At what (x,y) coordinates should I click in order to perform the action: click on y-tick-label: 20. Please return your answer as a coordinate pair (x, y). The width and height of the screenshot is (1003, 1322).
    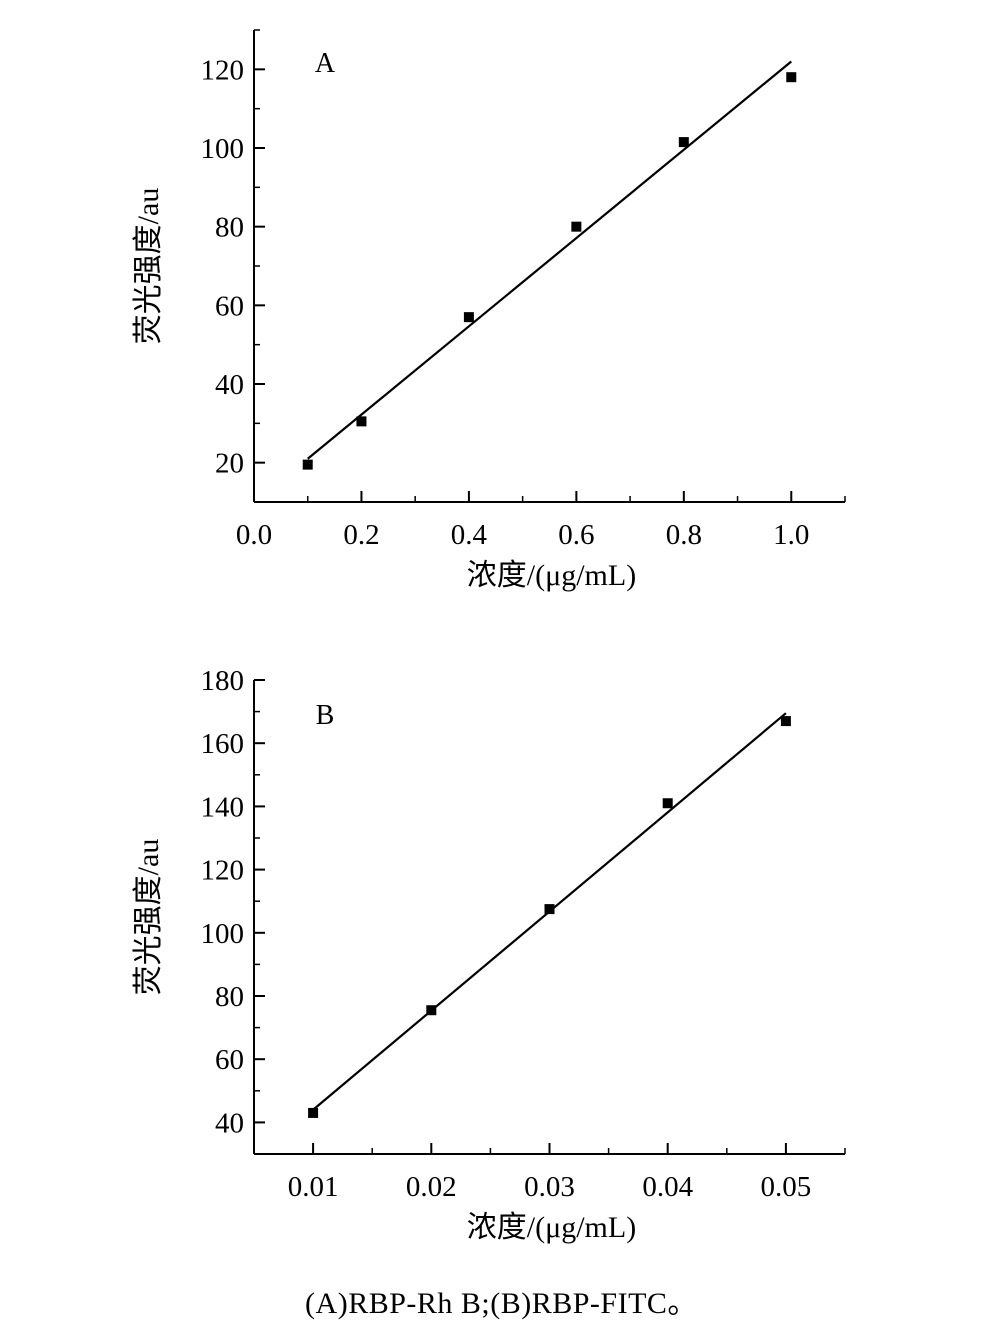
    Looking at the image, I should click on (229, 464).